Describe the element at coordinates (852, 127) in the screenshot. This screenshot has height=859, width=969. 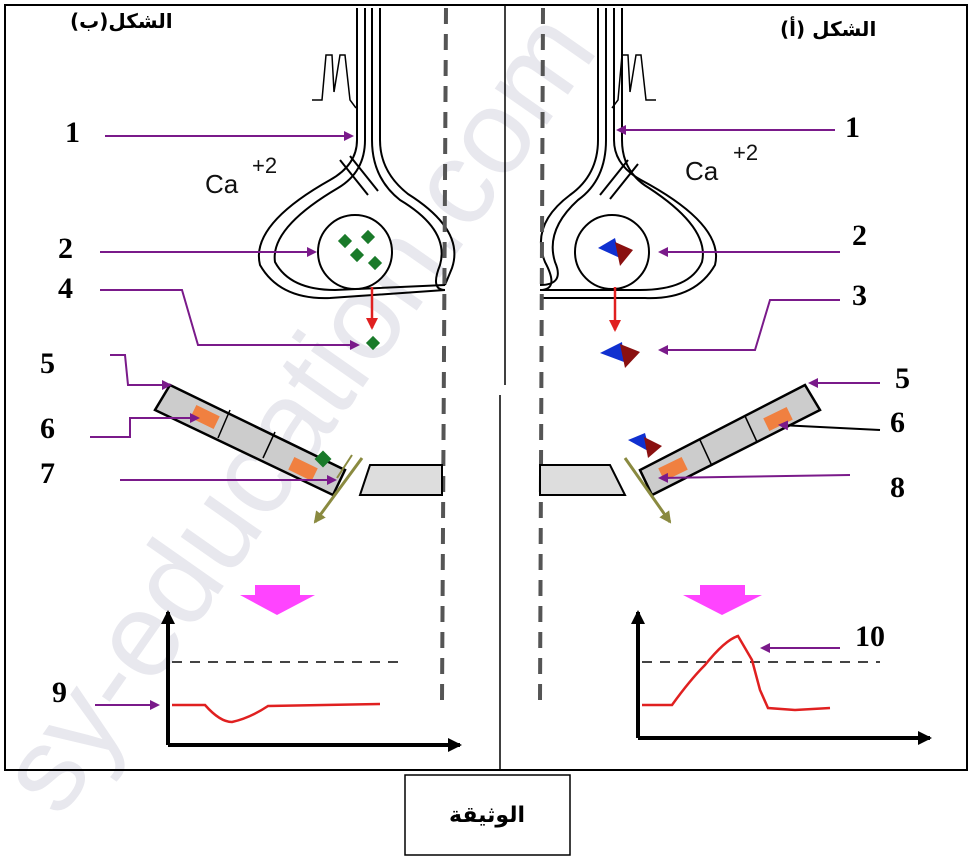
I see `label-a-1: 1` at that location.